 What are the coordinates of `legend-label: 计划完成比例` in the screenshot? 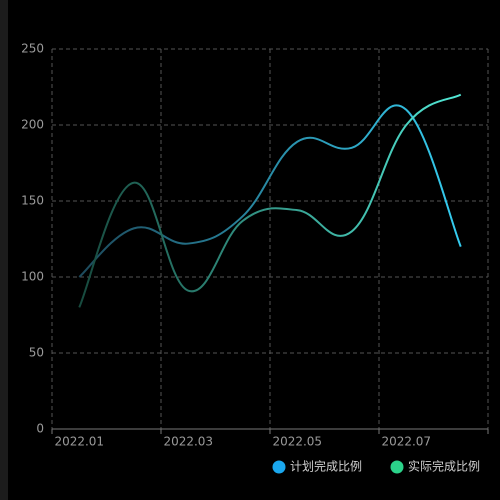 It's located at (326, 466).